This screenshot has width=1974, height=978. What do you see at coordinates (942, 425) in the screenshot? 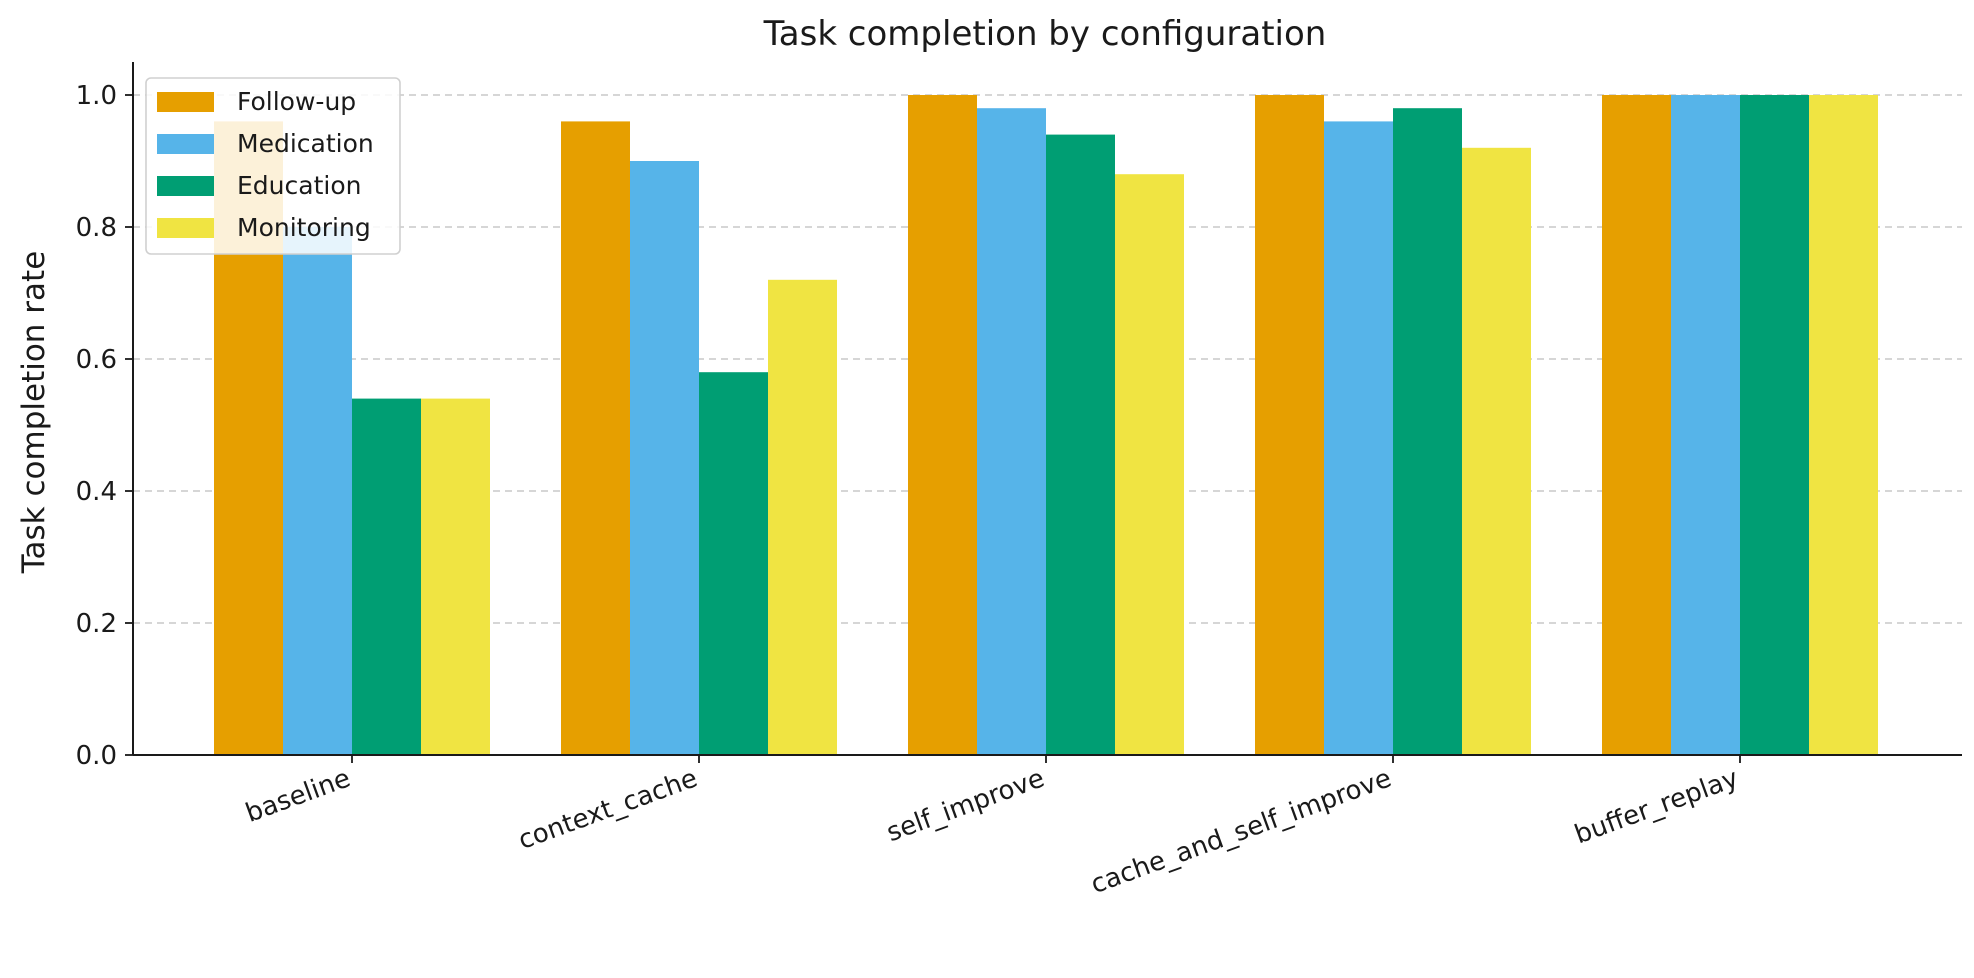
I see `bar-follow-up-self-improve` at bounding box center [942, 425].